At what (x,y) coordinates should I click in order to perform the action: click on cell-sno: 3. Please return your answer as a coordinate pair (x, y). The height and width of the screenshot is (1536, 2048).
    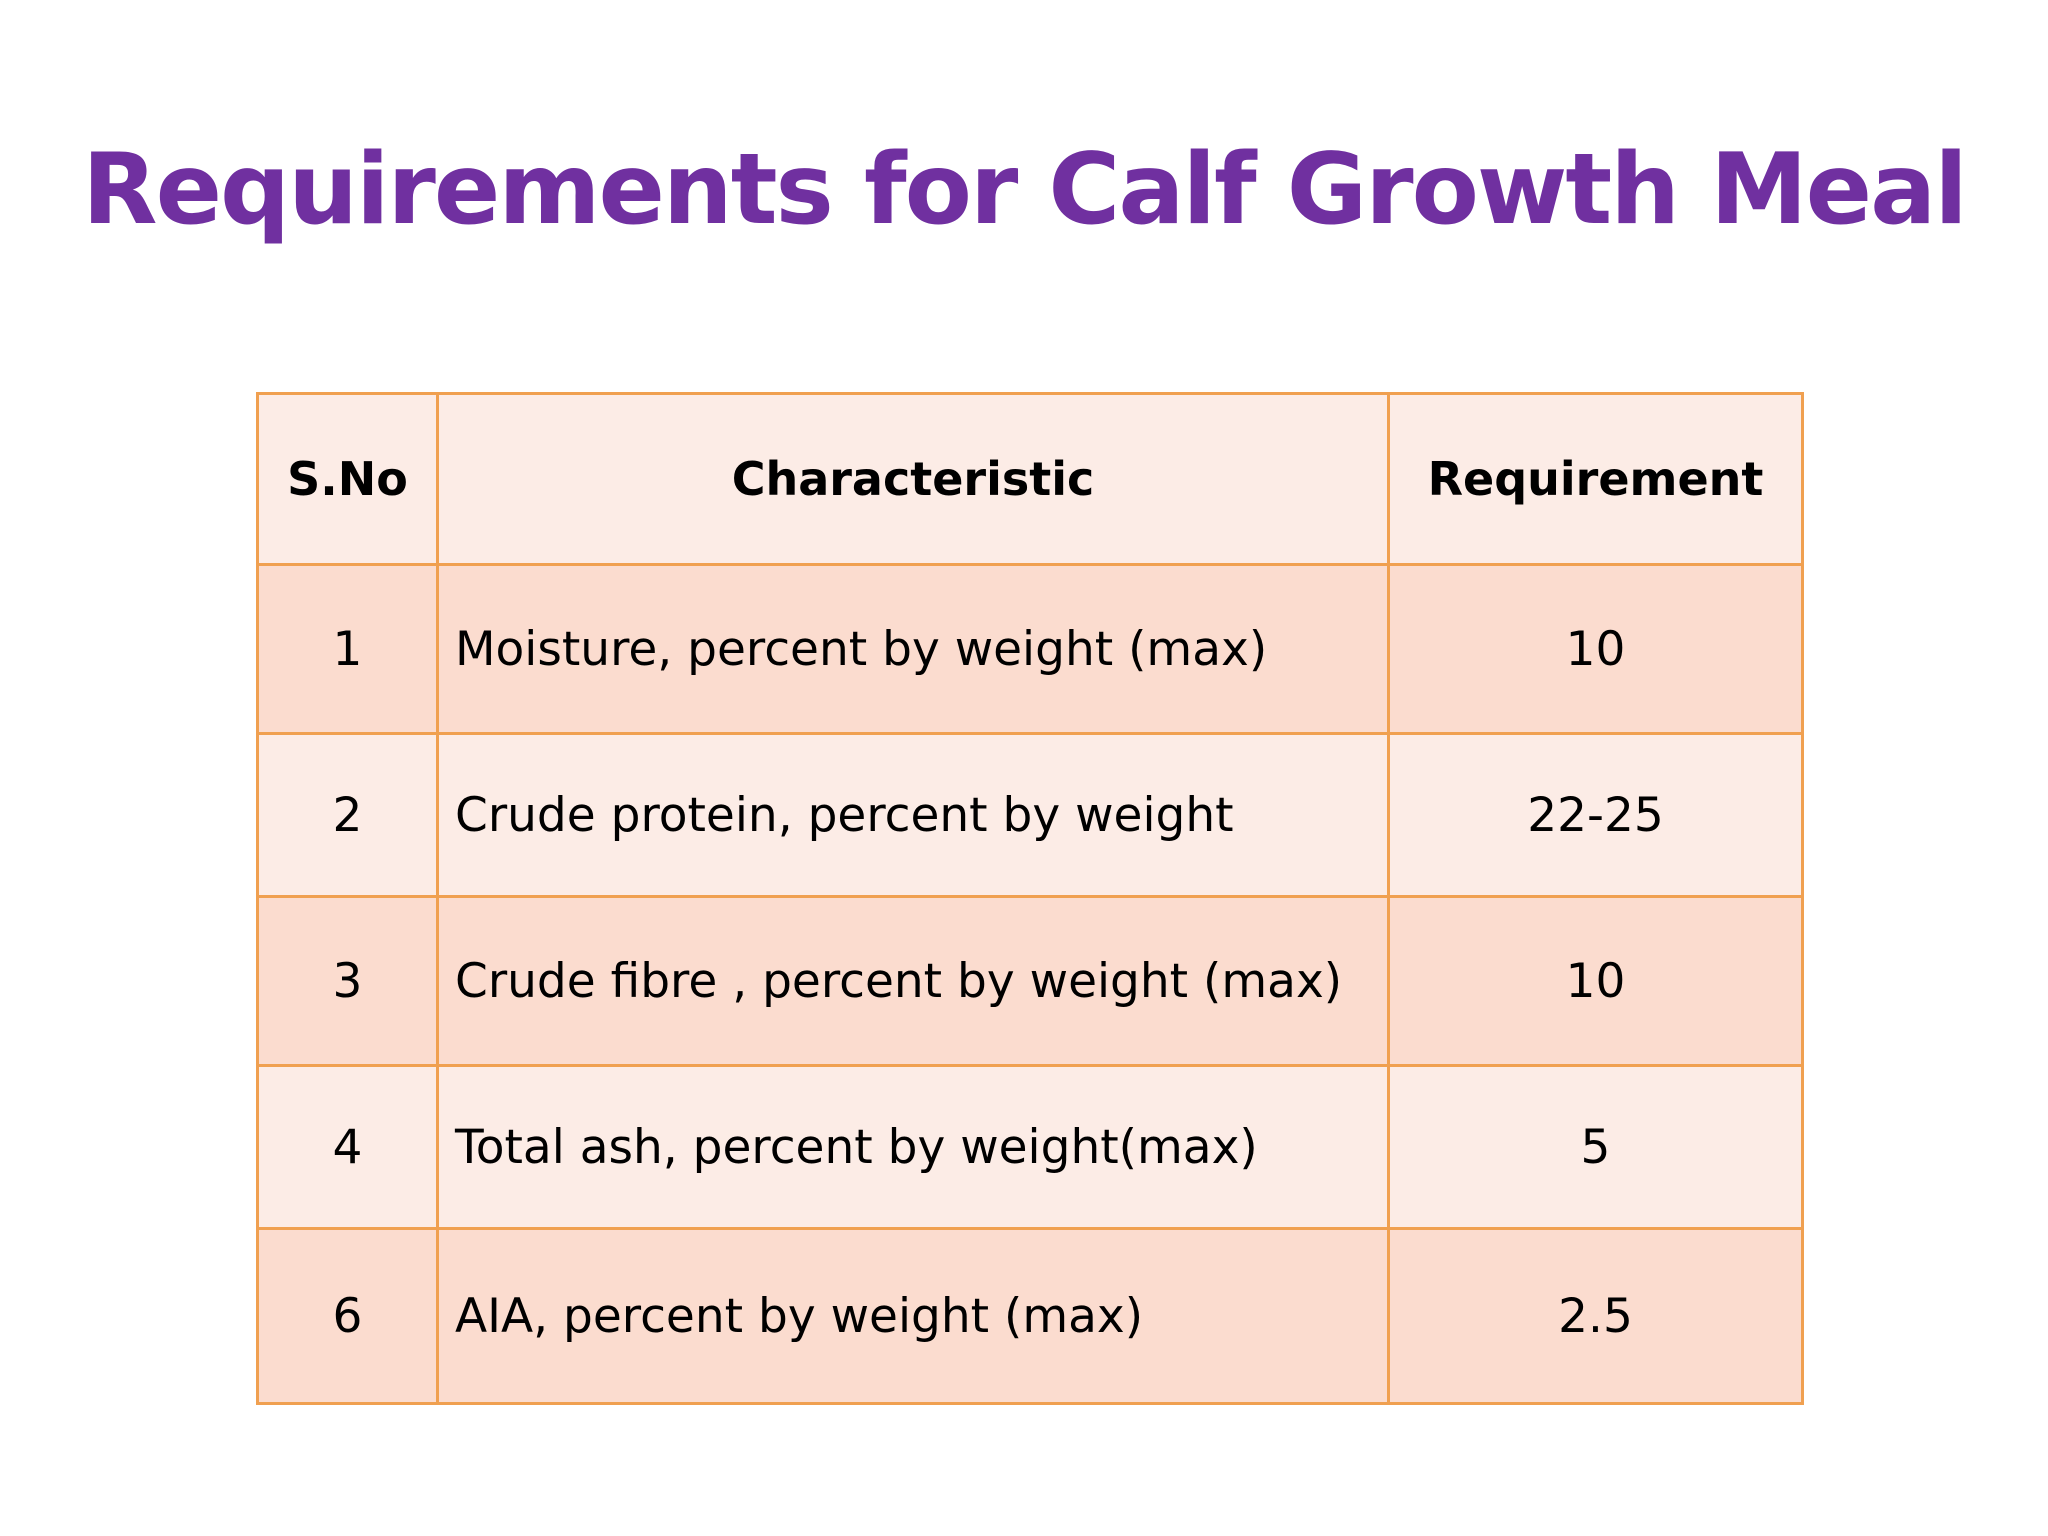
    Looking at the image, I should click on (347, 981).